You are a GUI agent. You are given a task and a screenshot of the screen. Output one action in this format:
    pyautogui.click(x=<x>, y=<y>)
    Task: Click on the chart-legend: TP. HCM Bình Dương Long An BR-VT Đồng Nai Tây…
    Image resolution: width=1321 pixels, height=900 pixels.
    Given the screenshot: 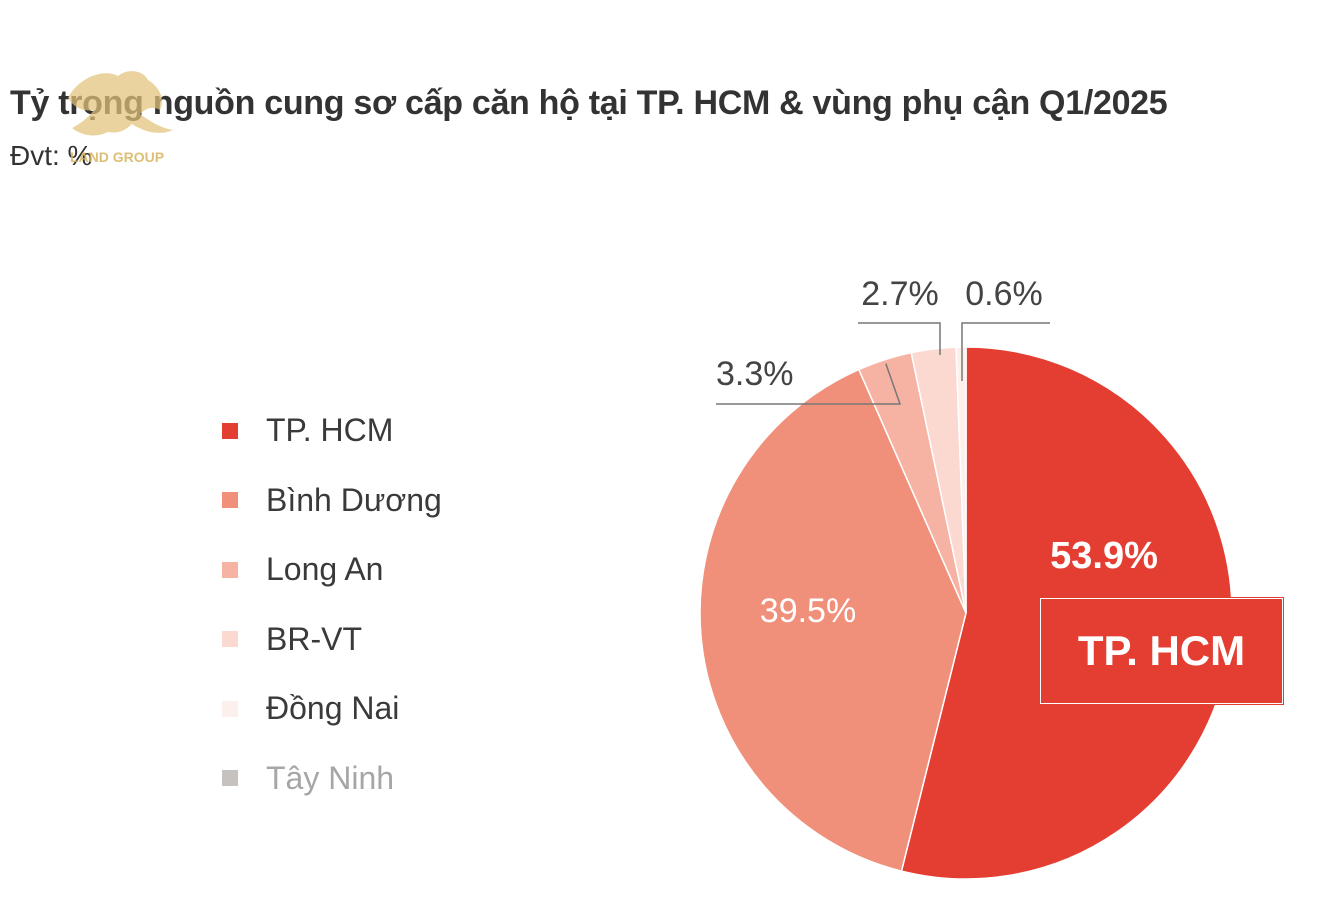 What is the action you would take?
    pyautogui.click(x=332, y=604)
    